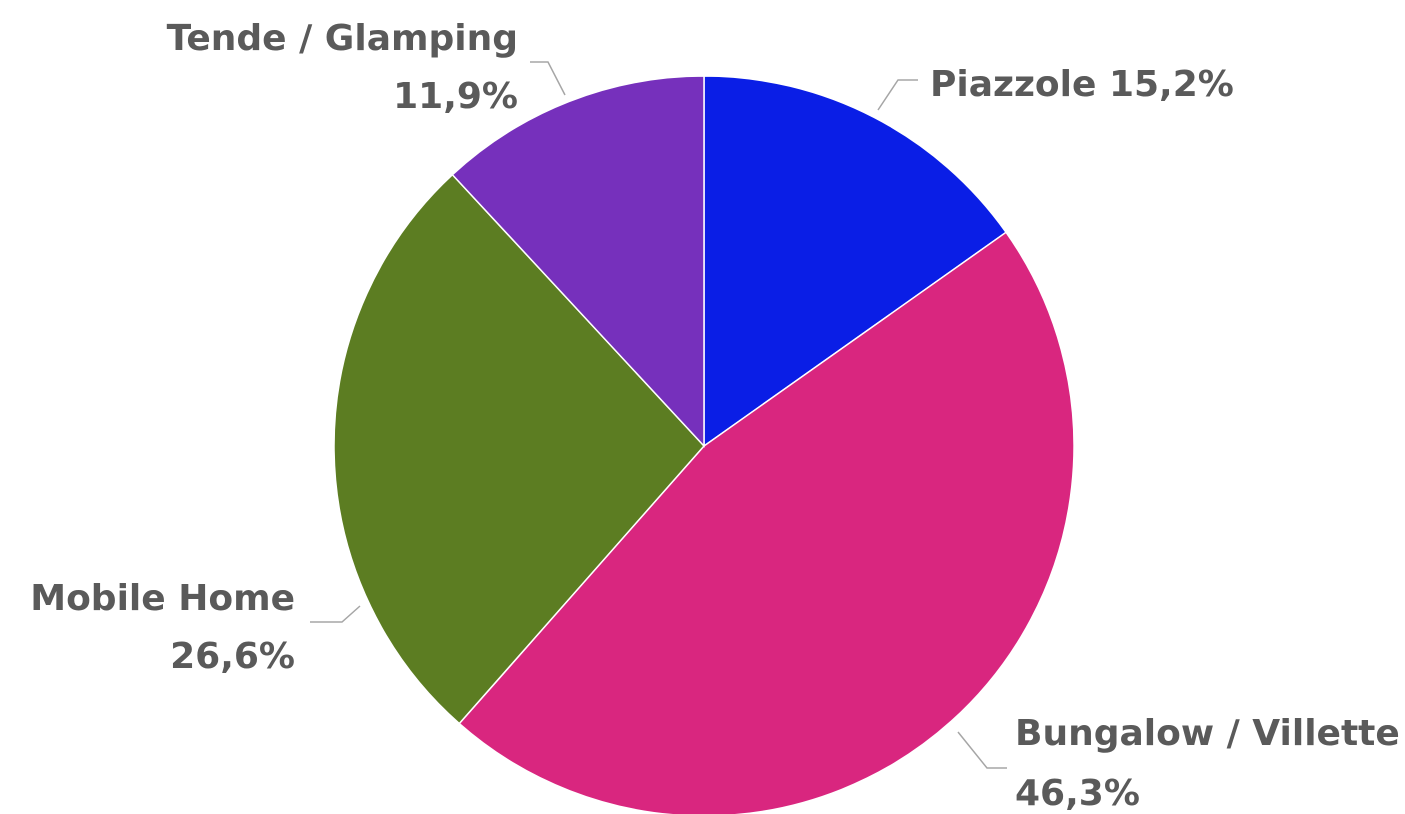 The image size is (1405, 814). Describe the element at coordinates (455, 96) in the screenshot. I see `data-label: 11,9%` at that location.